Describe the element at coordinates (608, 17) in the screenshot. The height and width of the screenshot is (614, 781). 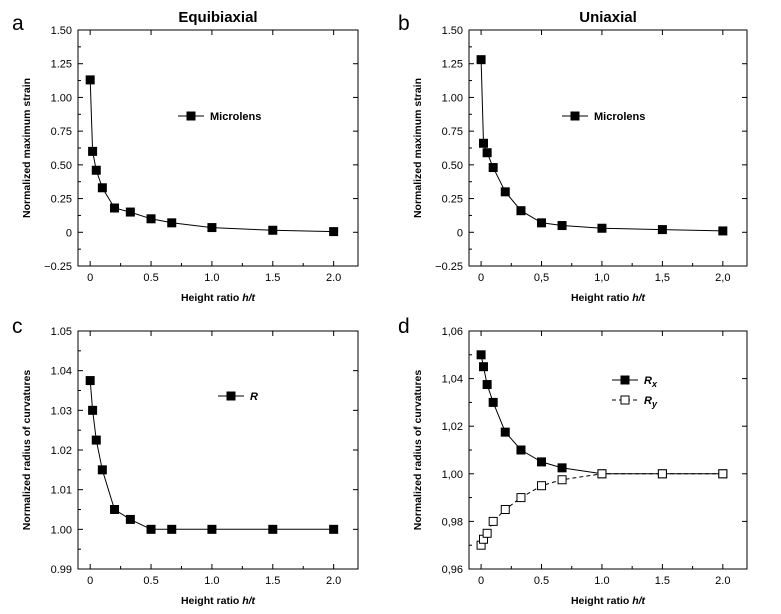
I see `chart-title: Uniaxial` at that location.